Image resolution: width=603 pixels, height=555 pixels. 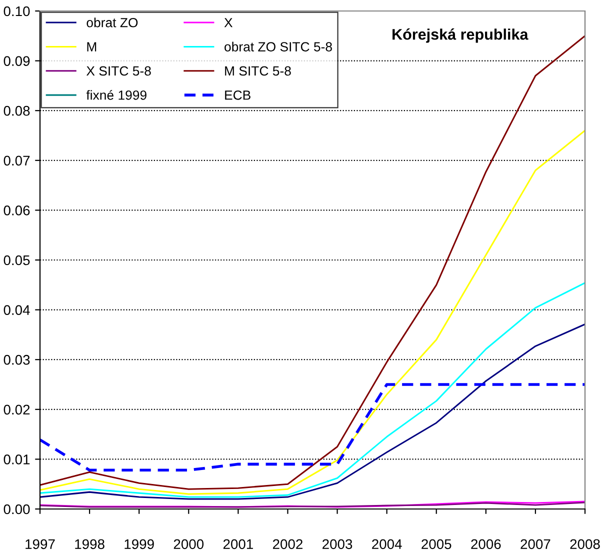 What do you see at coordinates (337, 544) in the screenshot?
I see `x-tick-label: 2003` at bounding box center [337, 544].